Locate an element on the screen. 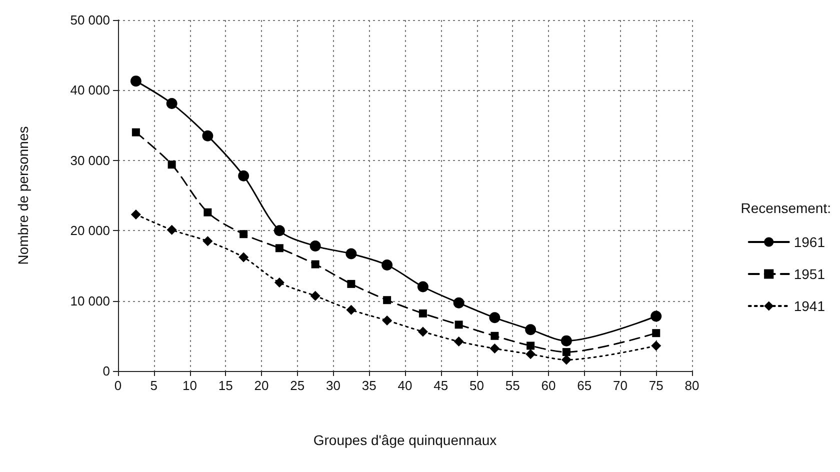 The image size is (840, 472). y-tick-label: 0 is located at coordinates (106, 371).